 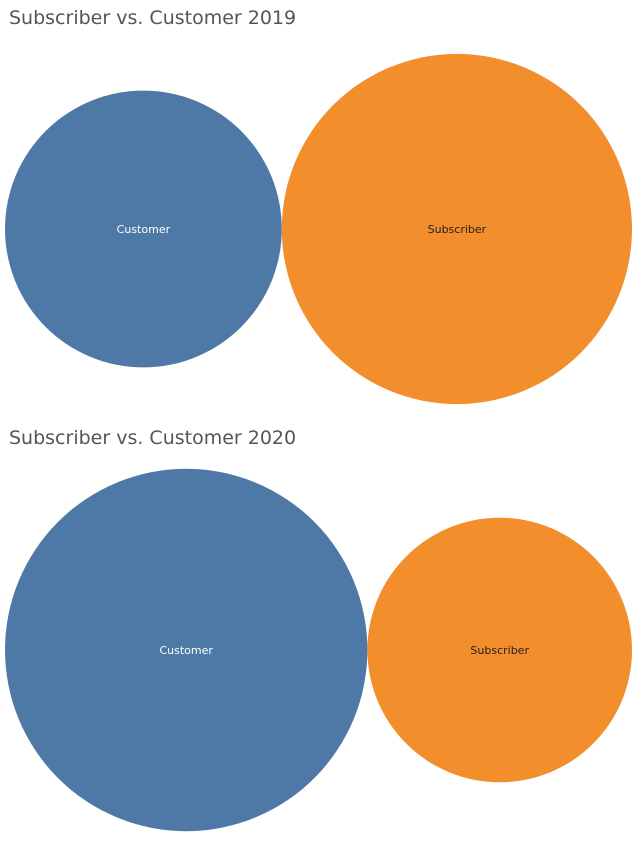 What do you see at coordinates (153, 438) in the screenshot?
I see `chart-title-2020: Subscriber vs. Customer 2020` at bounding box center [153, 438].